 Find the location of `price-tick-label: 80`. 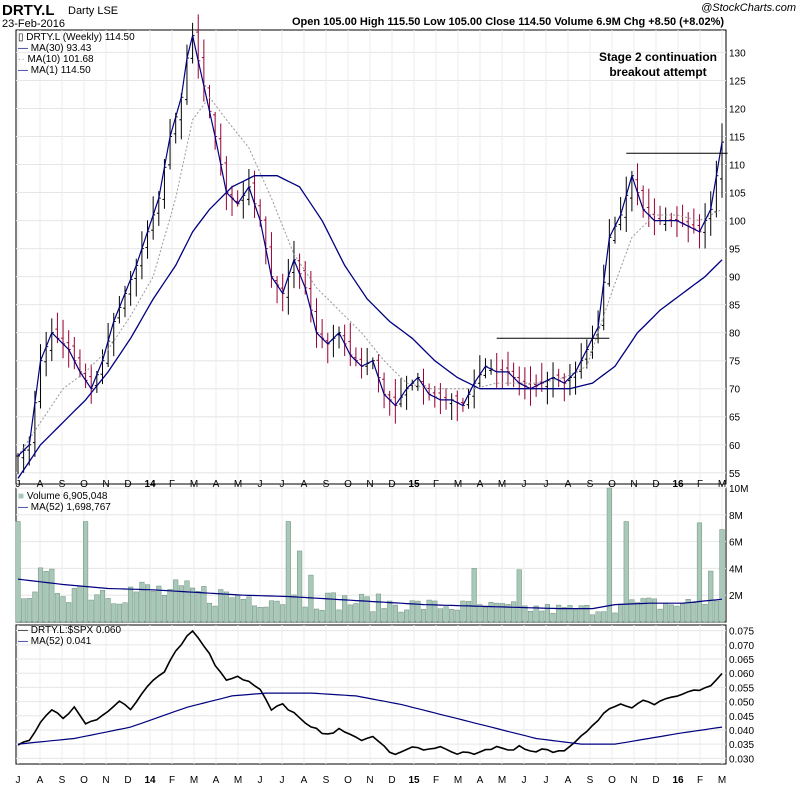

price-tick-label: 80 is located at coordinates (735, 334).